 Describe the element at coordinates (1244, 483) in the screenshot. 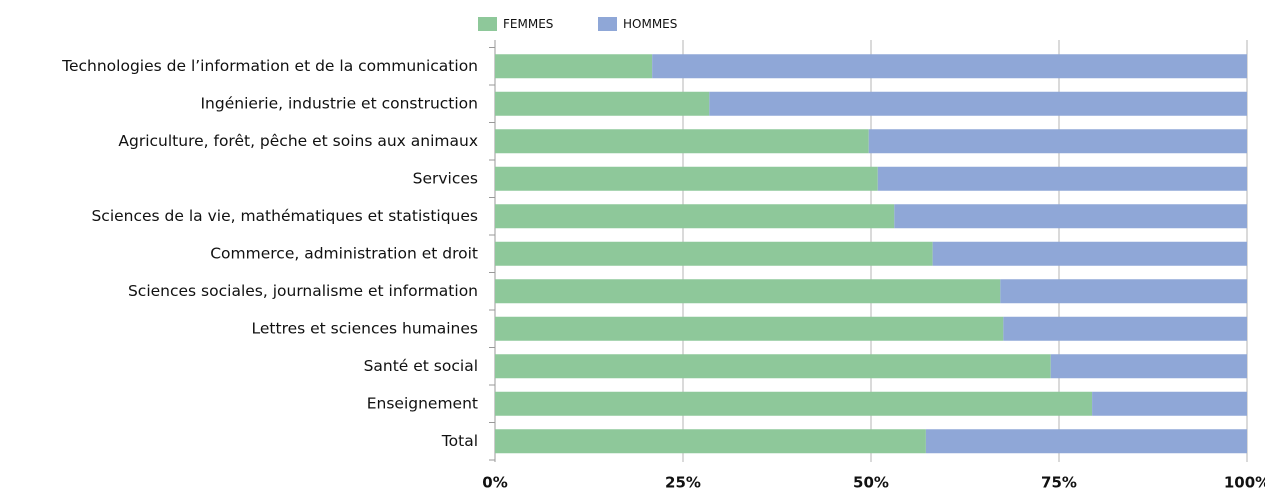

I see `x-tick-label: 100%` at that location.